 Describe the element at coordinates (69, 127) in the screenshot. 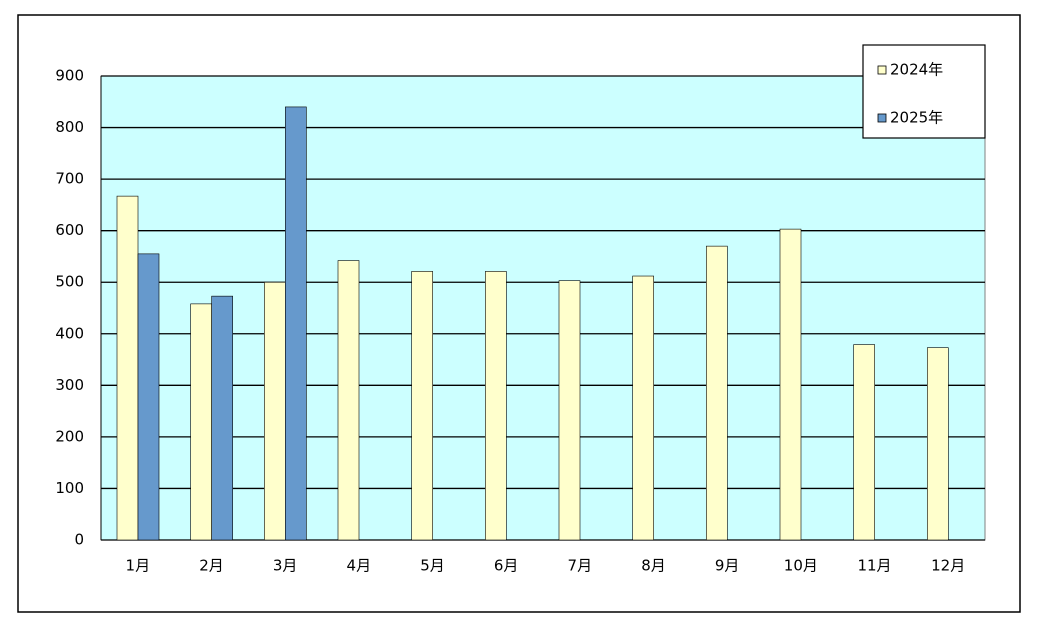

I see `y-tick-label: 800` at that location.